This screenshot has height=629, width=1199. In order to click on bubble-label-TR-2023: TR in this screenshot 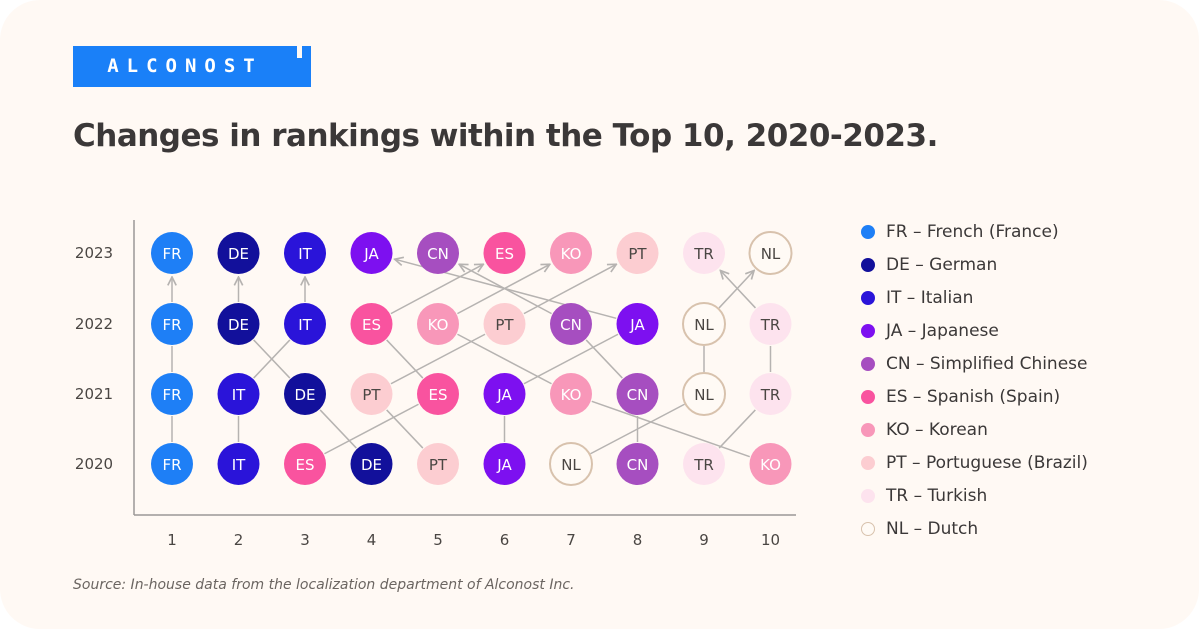, I will do `click(703, 254)`.